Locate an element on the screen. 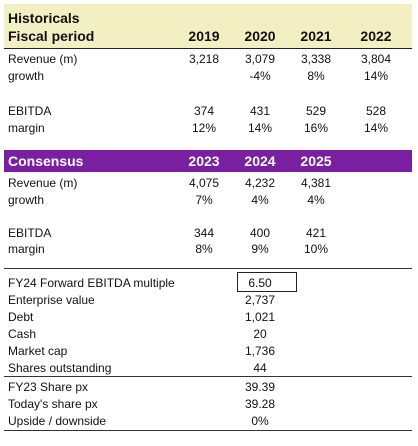  valuation-mid-rule is located at coordinates (208, 376).